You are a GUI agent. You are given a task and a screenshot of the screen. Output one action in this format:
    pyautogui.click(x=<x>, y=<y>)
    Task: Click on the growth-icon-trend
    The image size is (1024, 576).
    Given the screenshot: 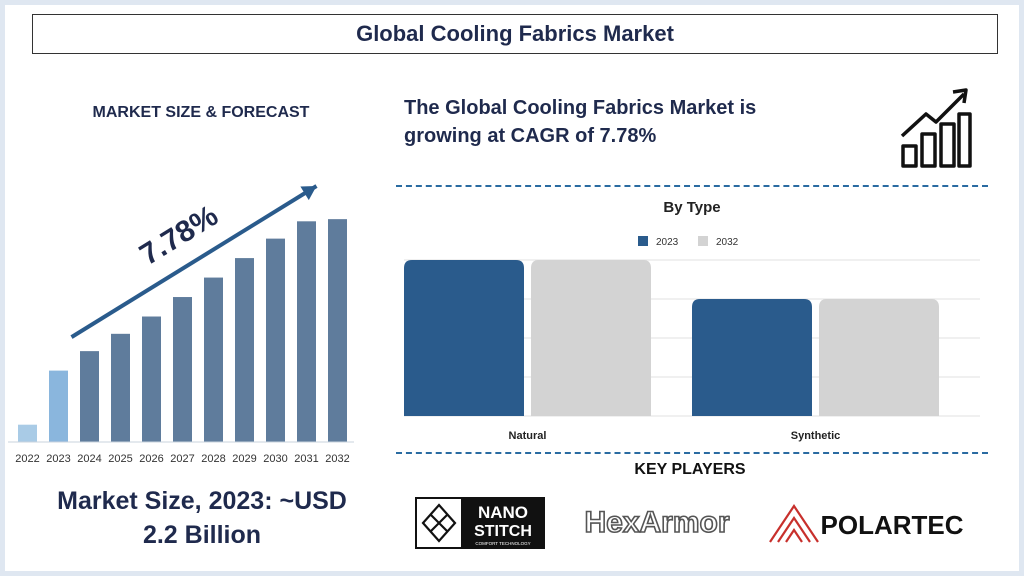 What is the action you would take?
    pyautogui.click(x=933, y=115)
    